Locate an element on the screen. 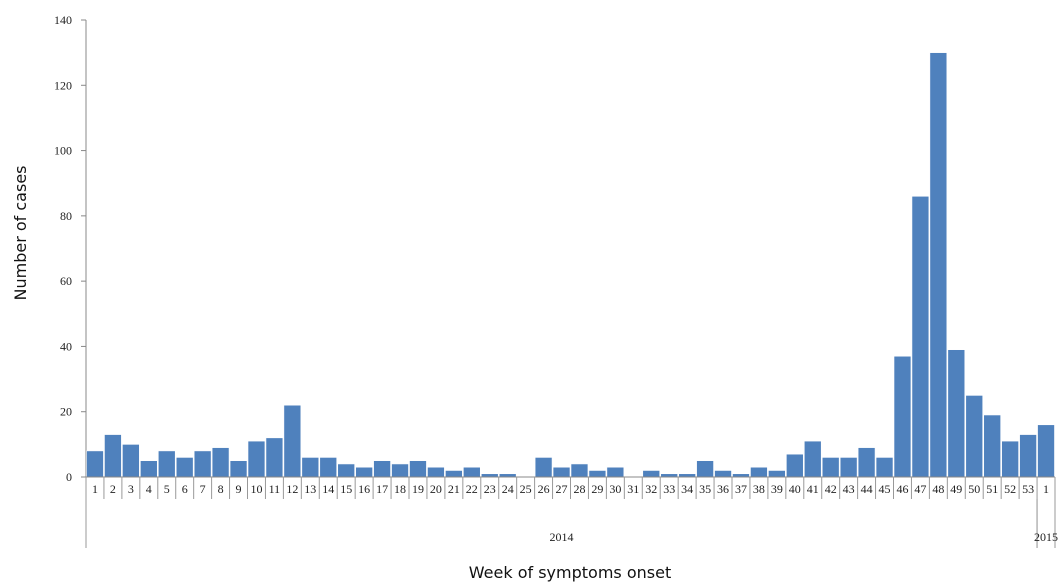 This screenshot has height=585, width=1059. x-tick-label: 16 is located at coordinates (364, 489).